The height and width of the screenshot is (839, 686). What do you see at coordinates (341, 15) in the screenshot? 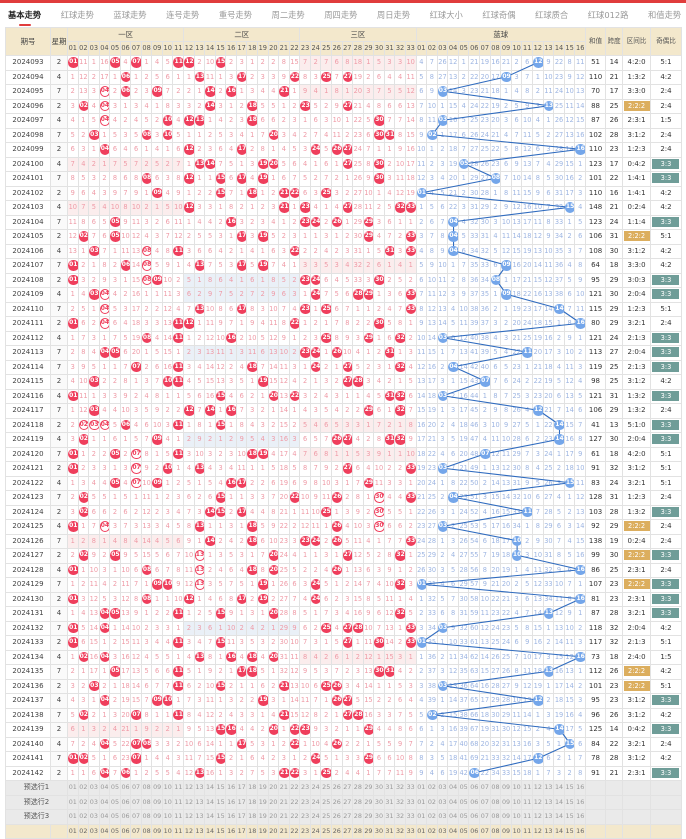
I see `tab-6: 周四走势` at bounding box center [341, 15].